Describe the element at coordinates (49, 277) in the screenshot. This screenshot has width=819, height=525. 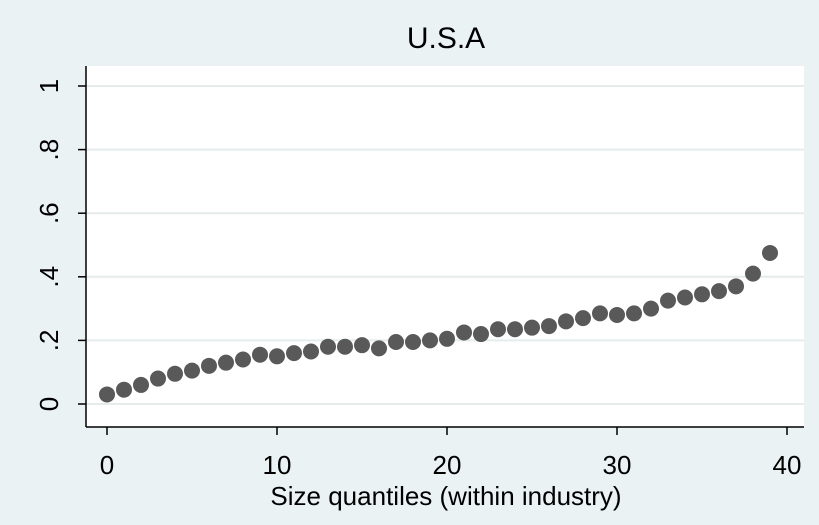
I see `y-tick-label-2: .4` at that location.